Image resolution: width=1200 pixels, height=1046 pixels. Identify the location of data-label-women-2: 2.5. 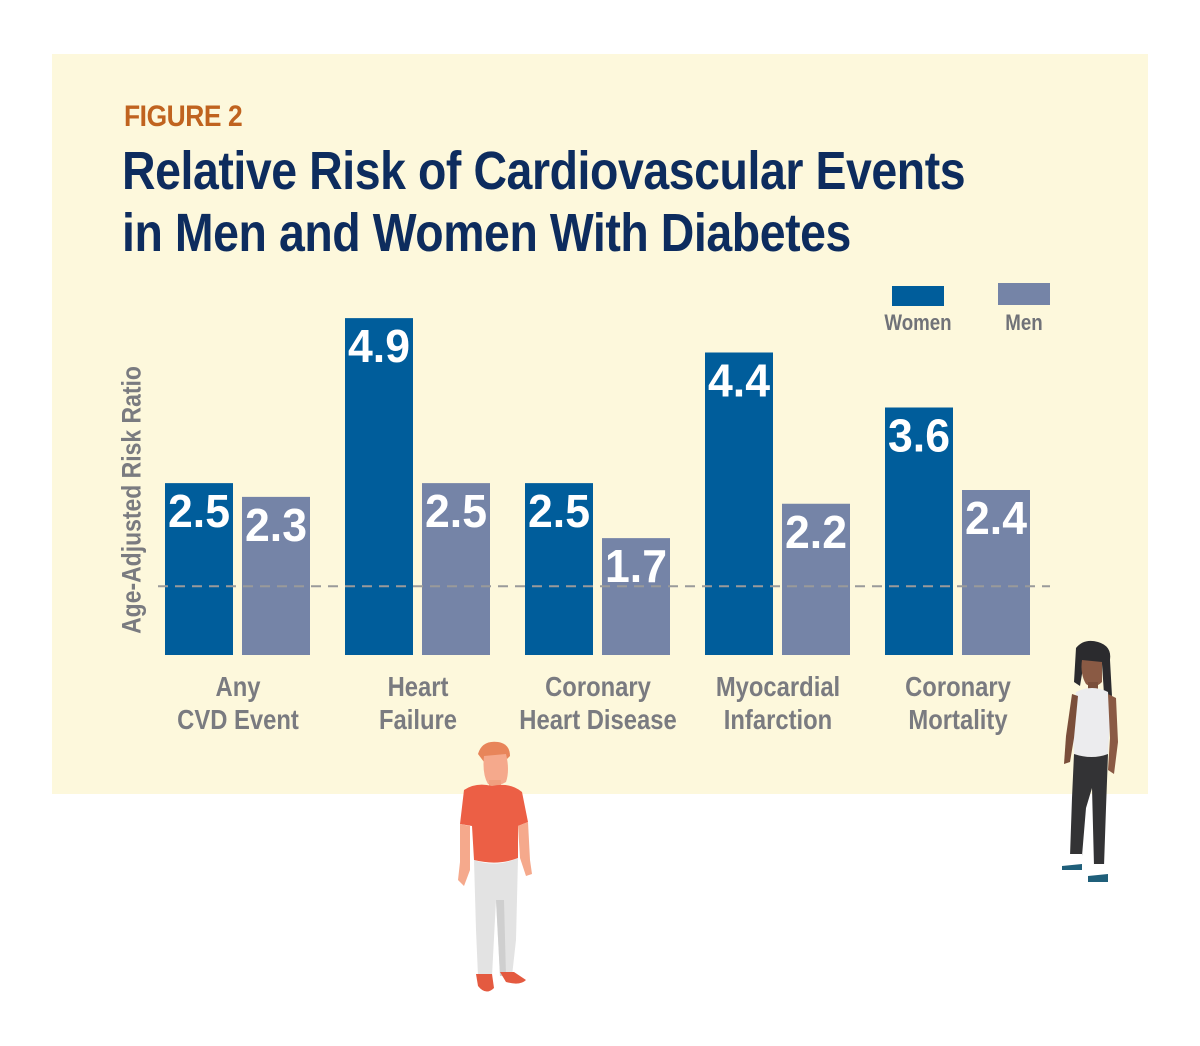
(559, 511).